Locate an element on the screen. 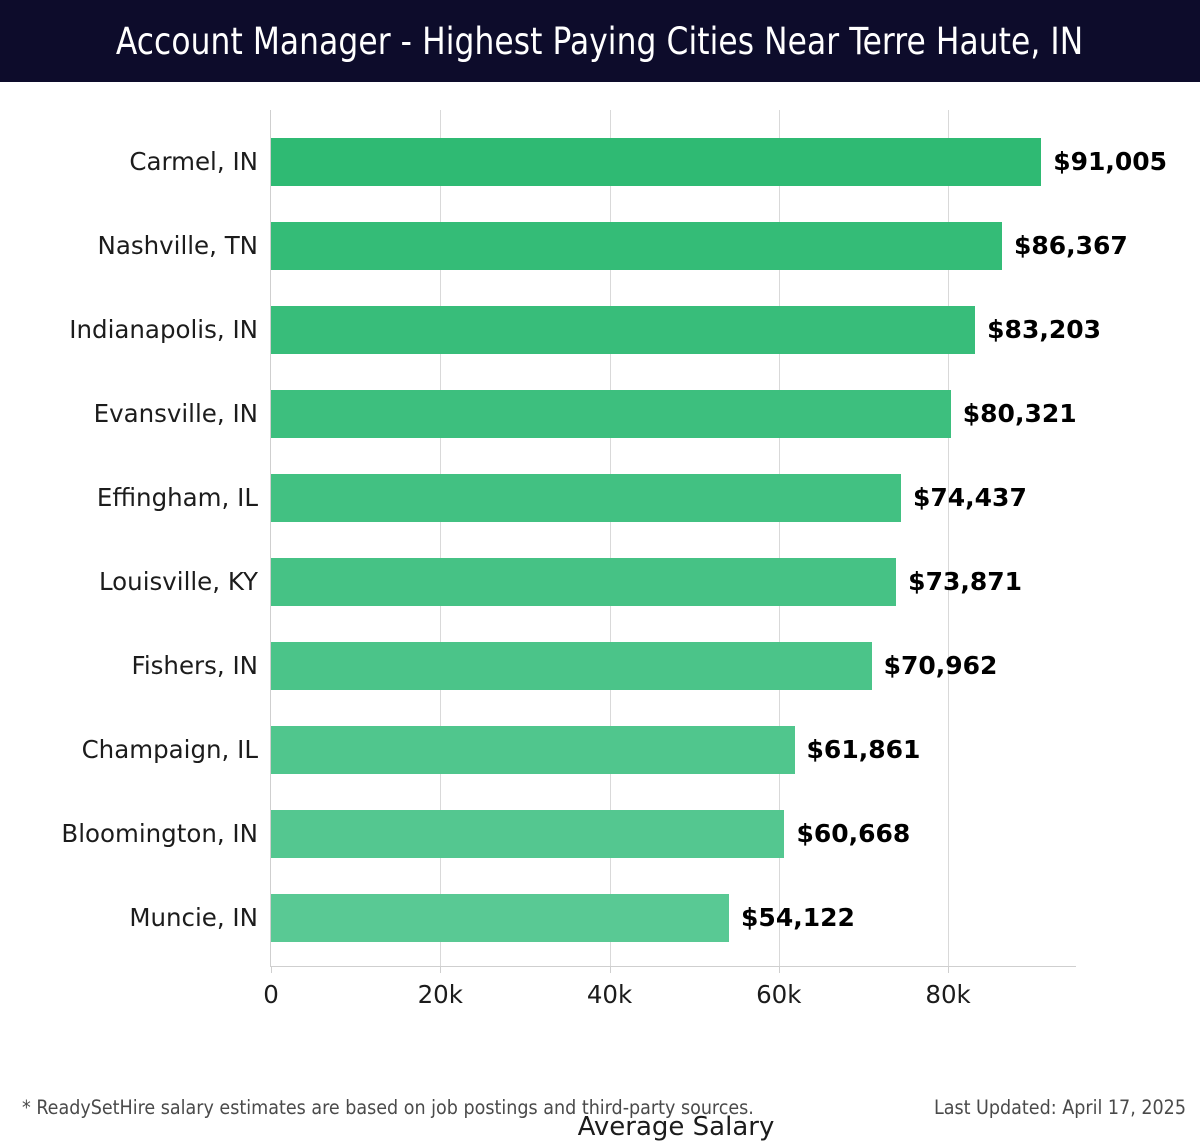 This screenshot has width=1200, height=1142. x-axis-title: Average Salary is located at coordinates (676, 1127).